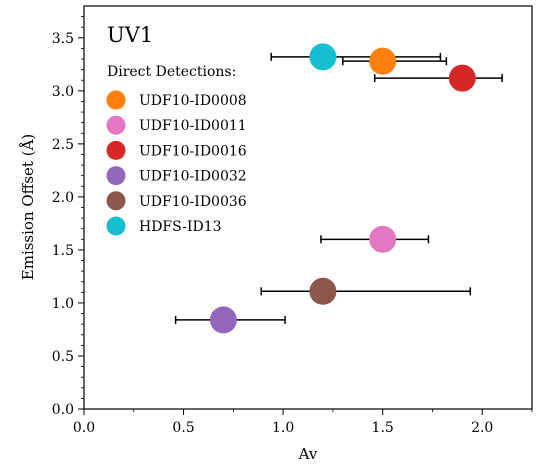 The width and height of the screenshot is (536, 468). Describe the element at coordinates (63, 92) in the screenshot. I see `y-tick-label: 3.0` at that location.